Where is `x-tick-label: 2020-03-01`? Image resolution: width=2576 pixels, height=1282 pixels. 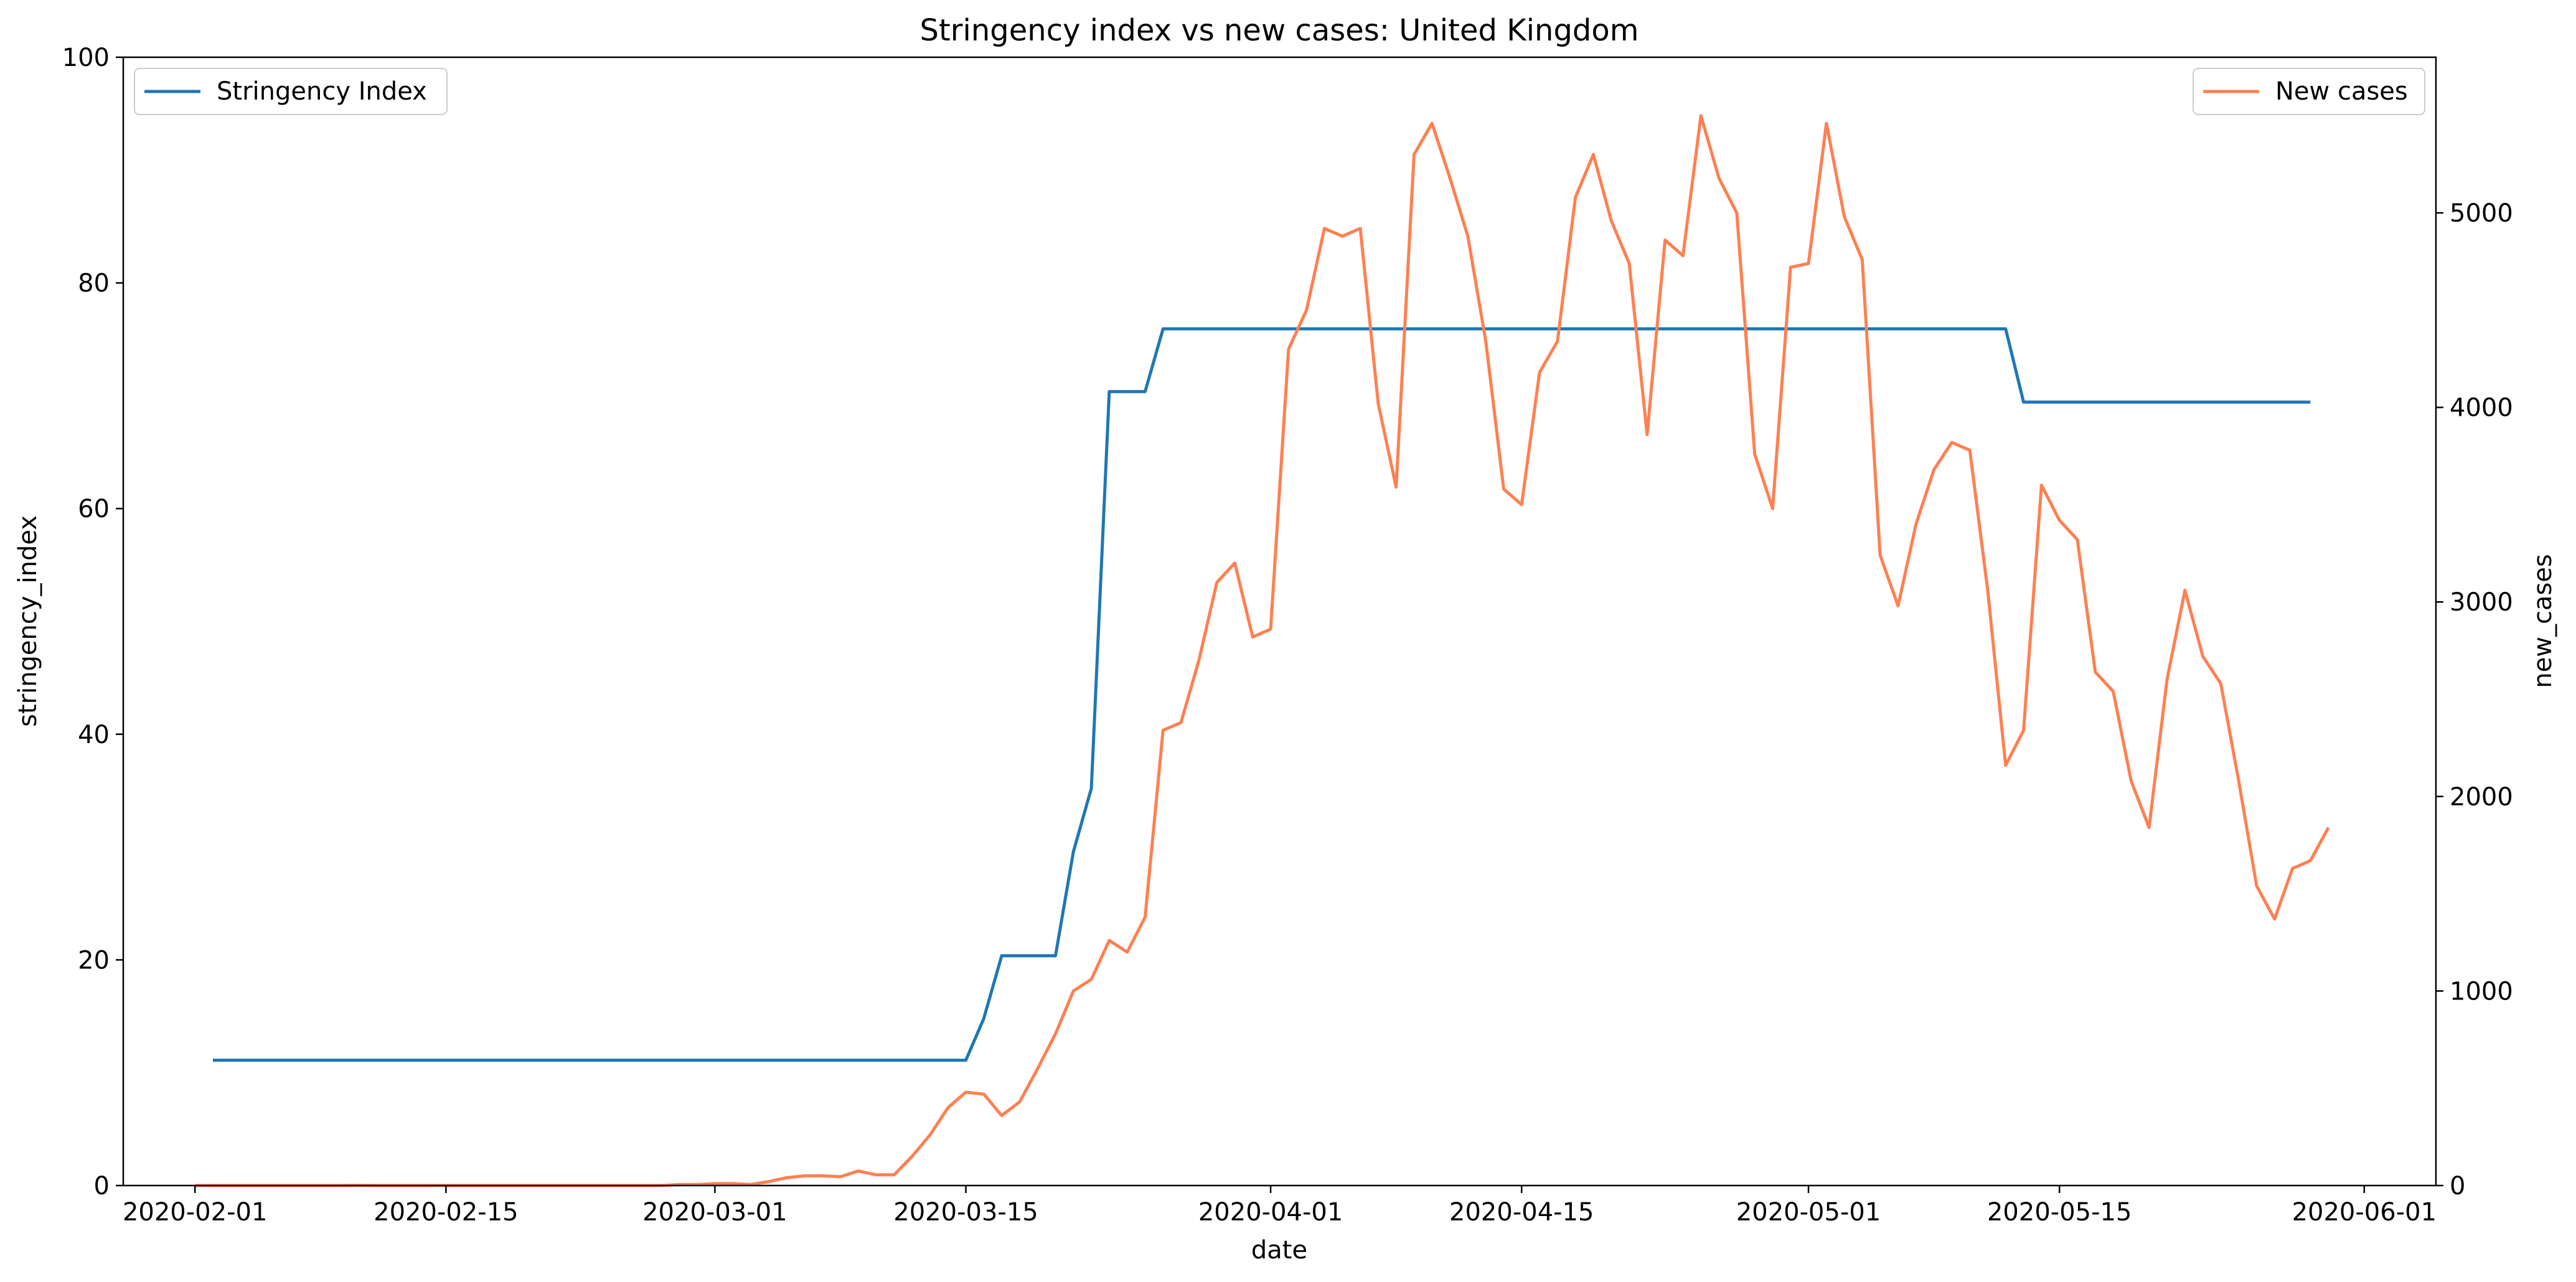
x-tick-label: 2020-03-01 is located at coordinates (714, 1212).